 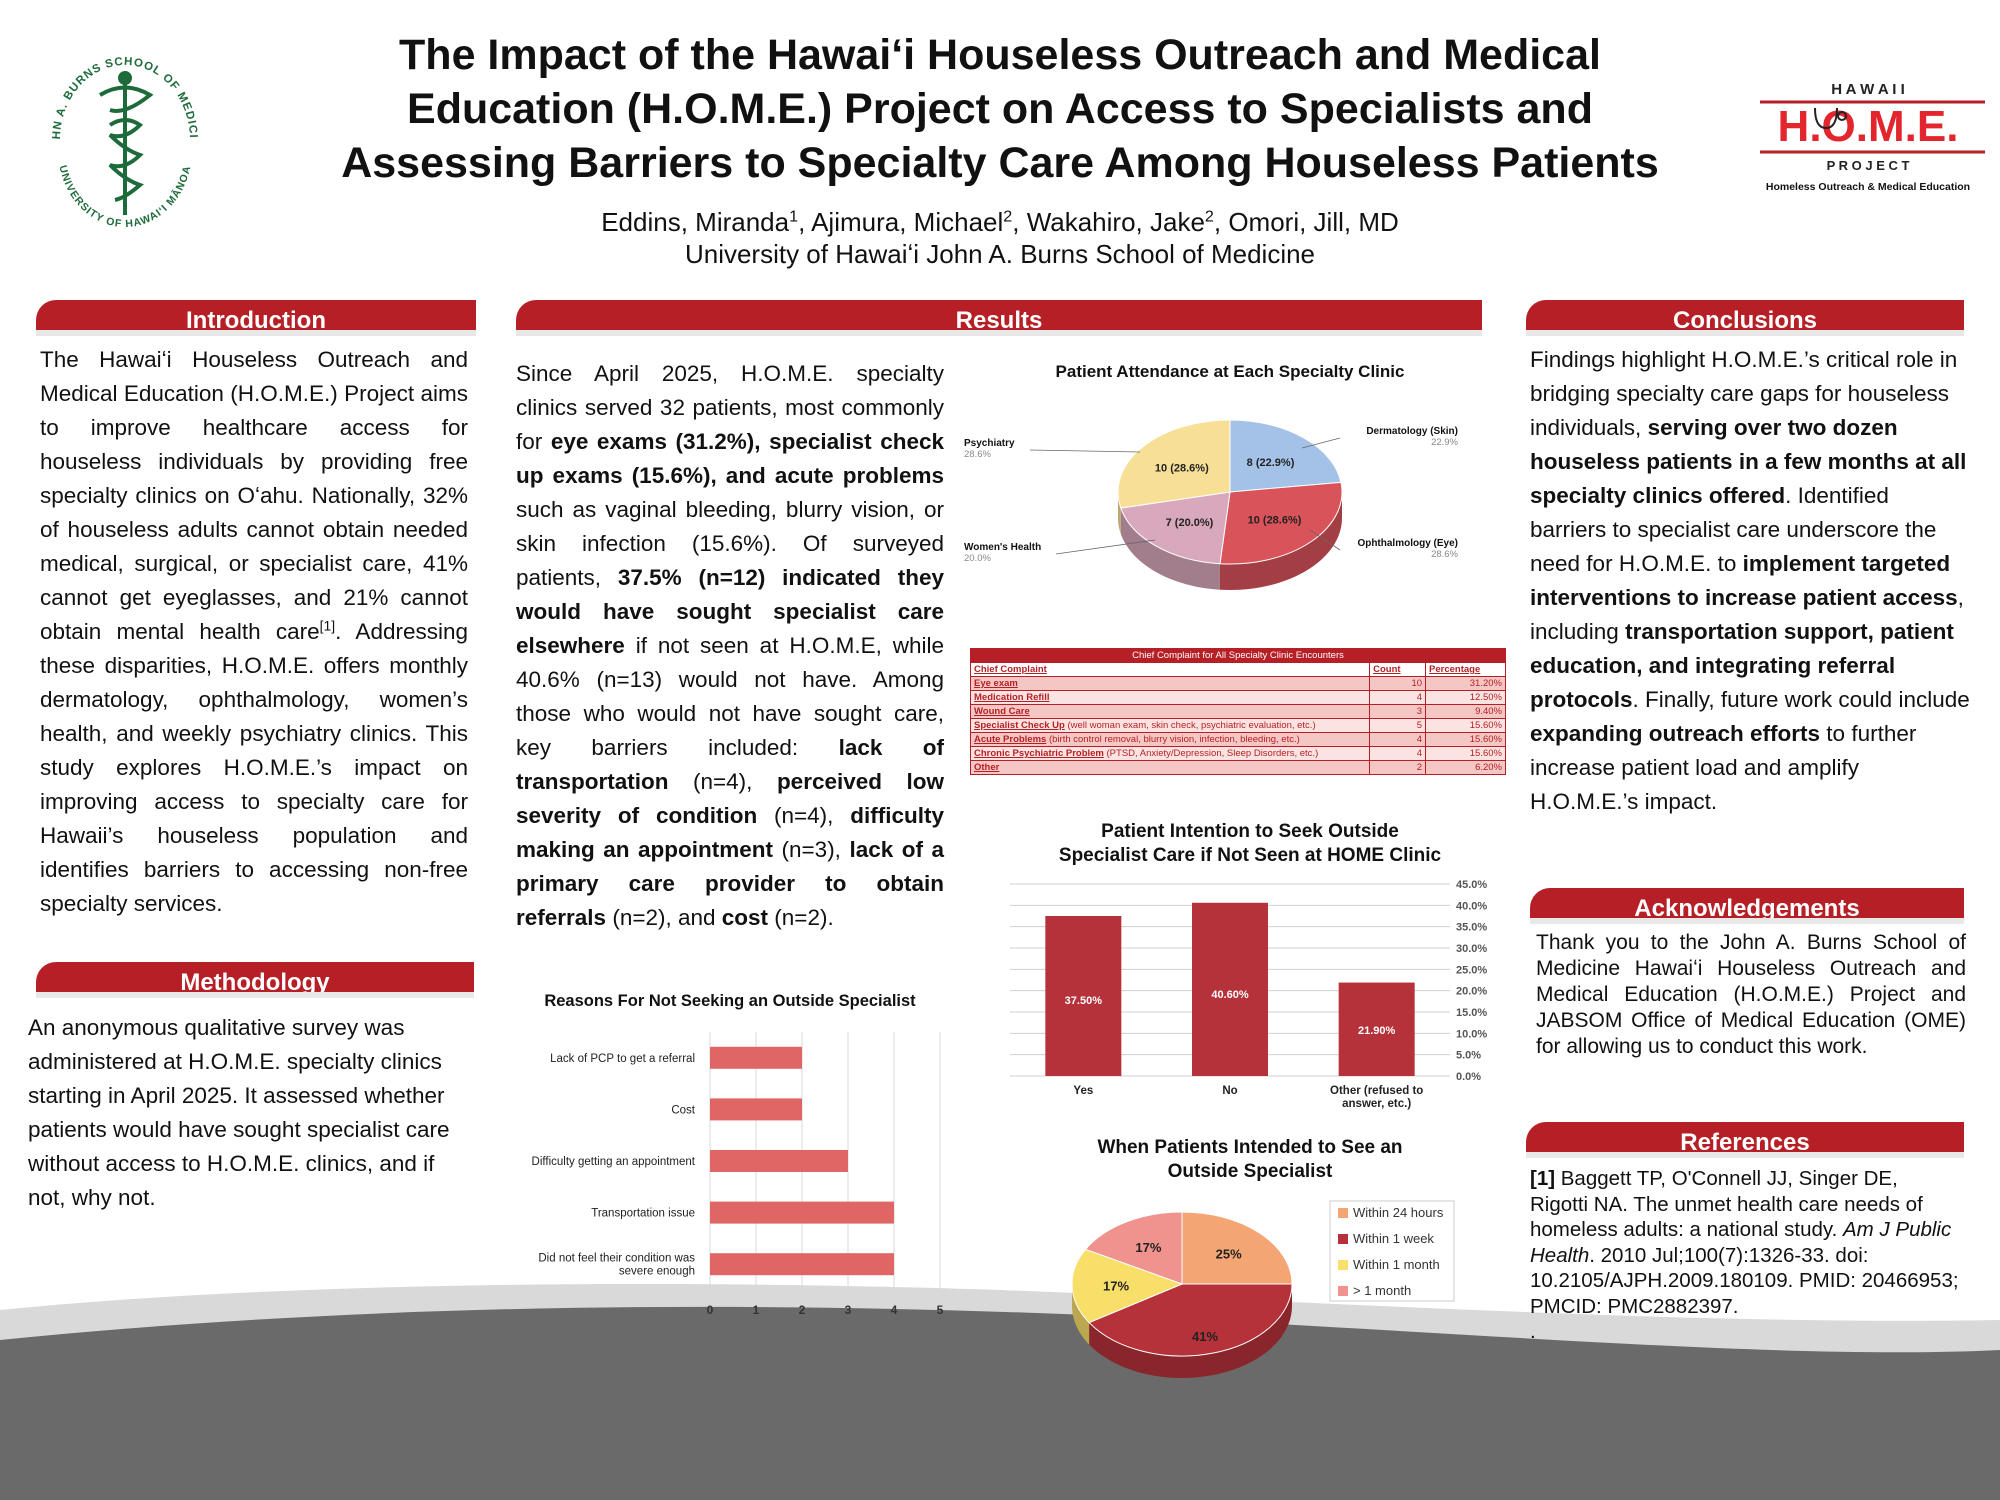 I want to click on pie-category-percent: 22.9%, so click(x=1444, y=442).